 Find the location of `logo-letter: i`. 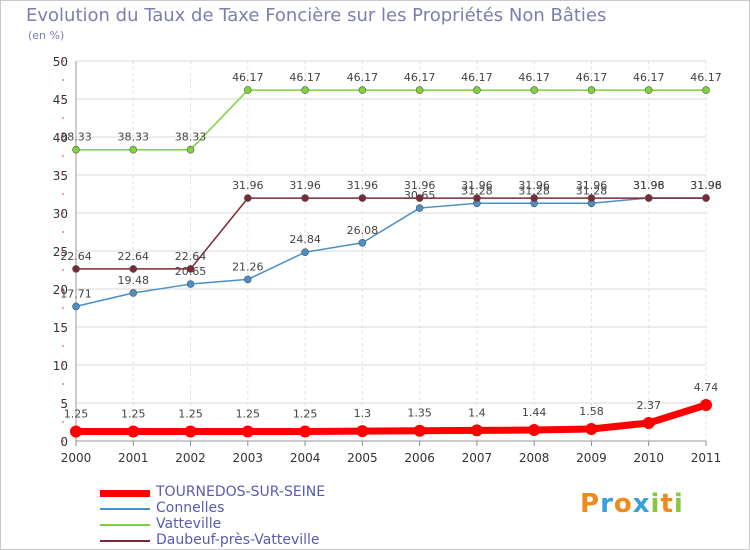

logo-letter: i is located at coordinates (655, 504).